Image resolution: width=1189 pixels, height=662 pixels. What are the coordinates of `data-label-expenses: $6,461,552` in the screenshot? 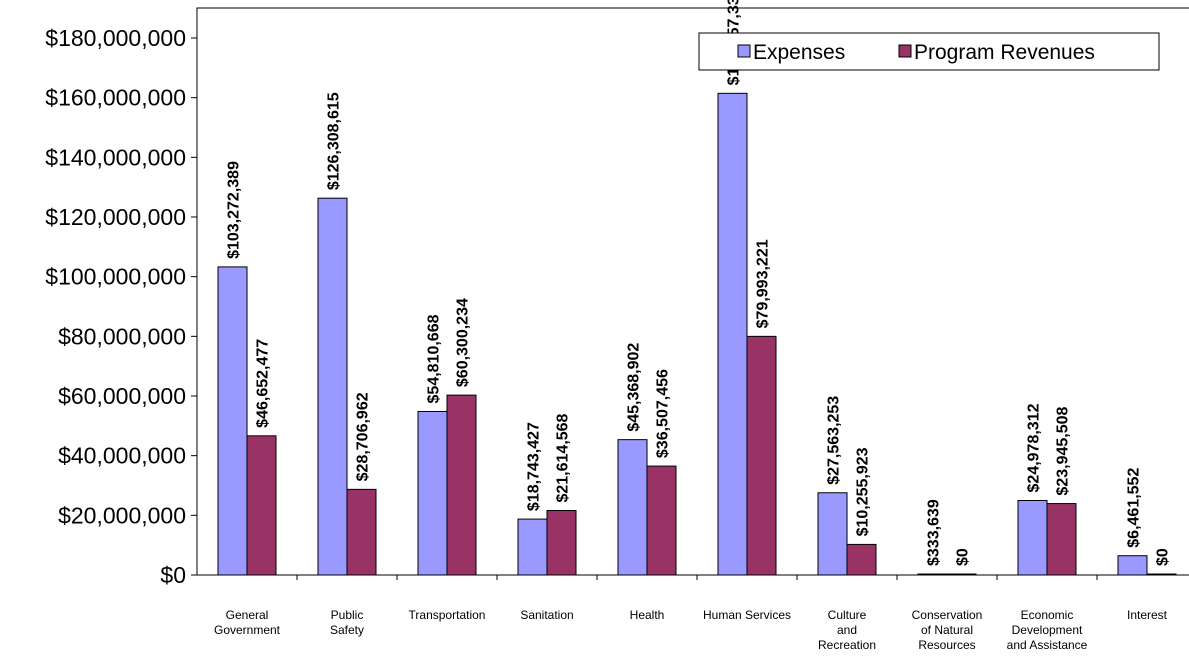 It's located at (1134, 508).